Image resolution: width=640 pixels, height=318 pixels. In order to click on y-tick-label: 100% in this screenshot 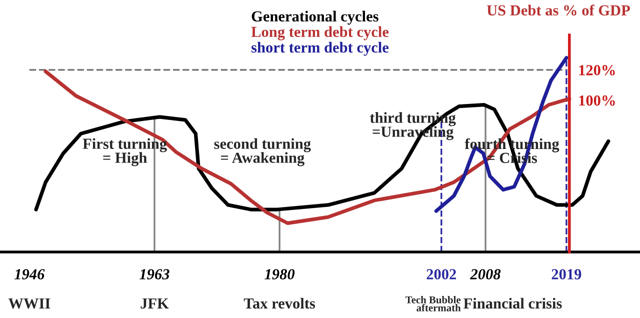, I will do `click(597, 100)`.